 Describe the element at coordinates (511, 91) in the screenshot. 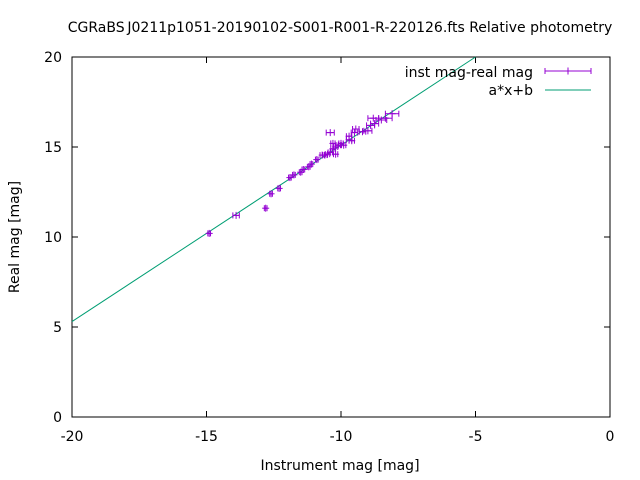

I see `legend-label-fit: a*x+b` at that location.